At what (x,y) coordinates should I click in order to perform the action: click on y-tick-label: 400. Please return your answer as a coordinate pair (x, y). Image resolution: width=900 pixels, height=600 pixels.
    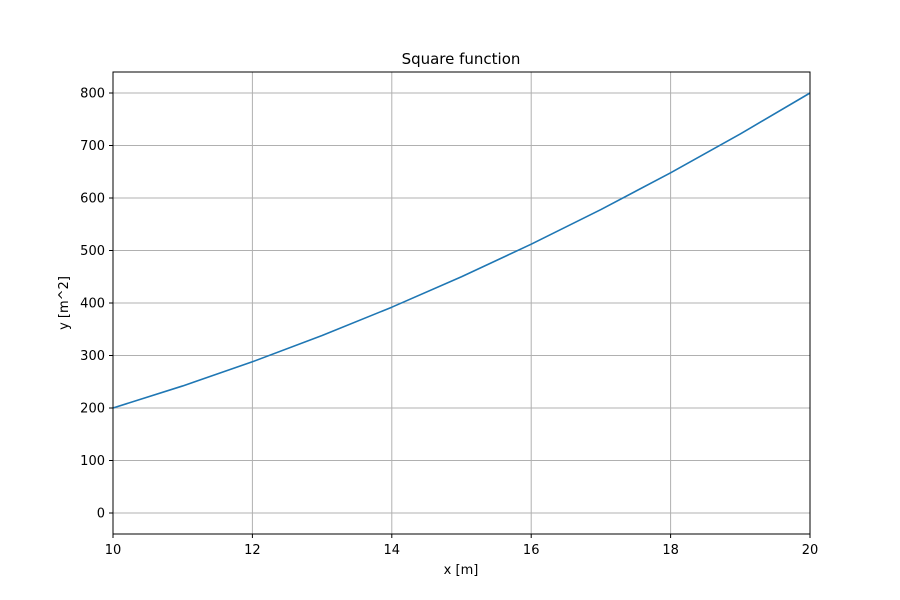
    Looking at the image, I should click on (92, 304).